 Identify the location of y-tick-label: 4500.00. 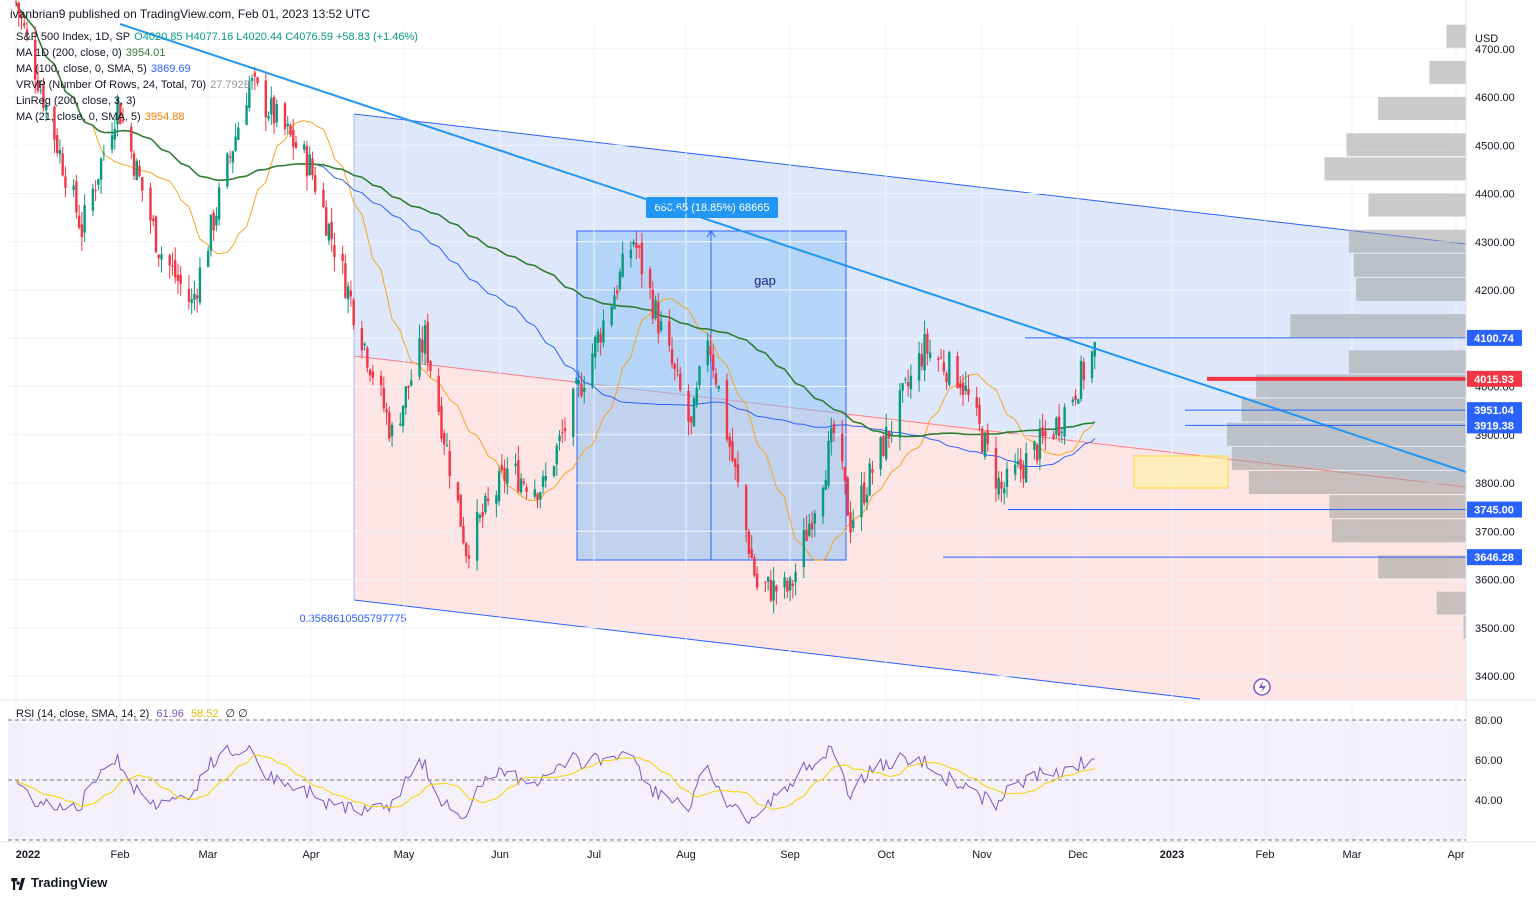
(1495, 146).